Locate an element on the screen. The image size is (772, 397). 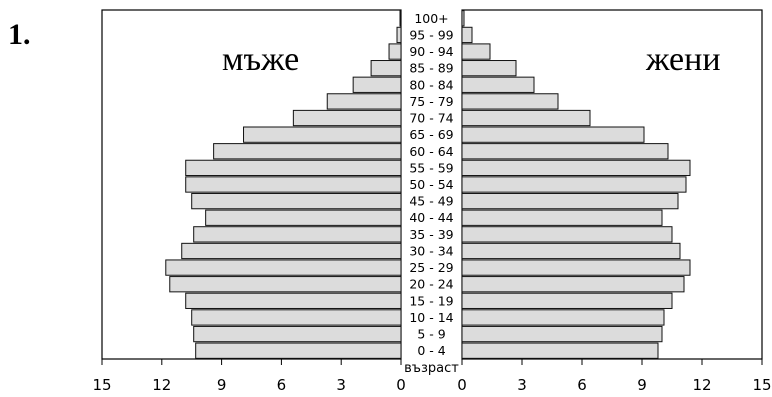
bar-male-100+ is located at coordinates (400, 18).